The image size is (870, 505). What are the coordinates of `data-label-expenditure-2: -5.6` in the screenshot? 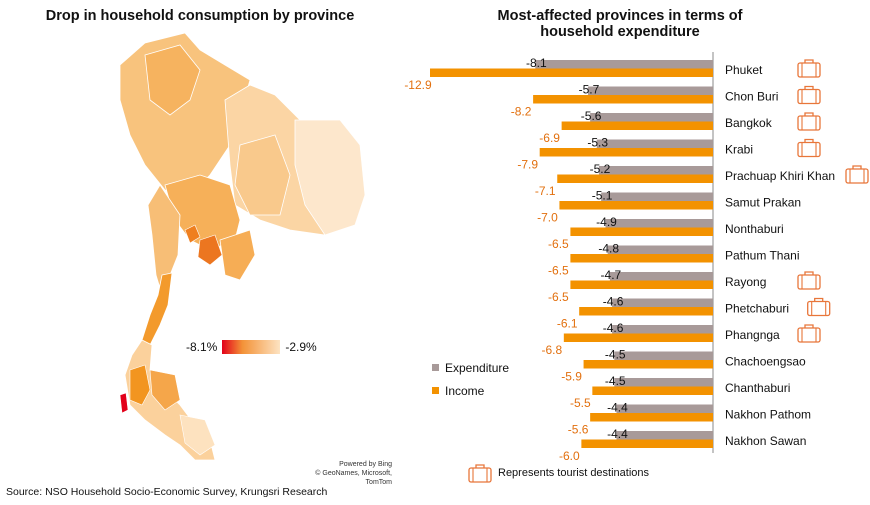 It's located at (591, 116).